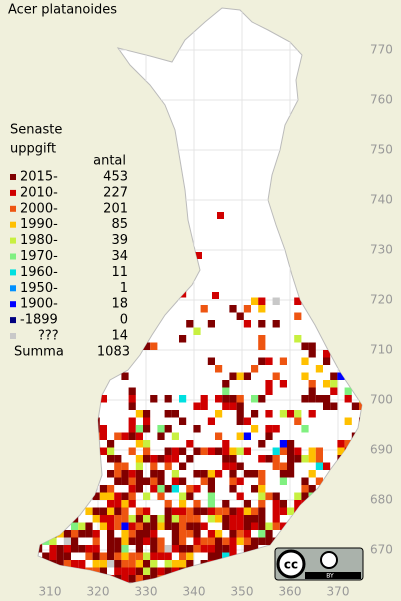 The width and height of the screenshot is (401, 601). I want to click on x-tick-label: 360, so click(290, 592).